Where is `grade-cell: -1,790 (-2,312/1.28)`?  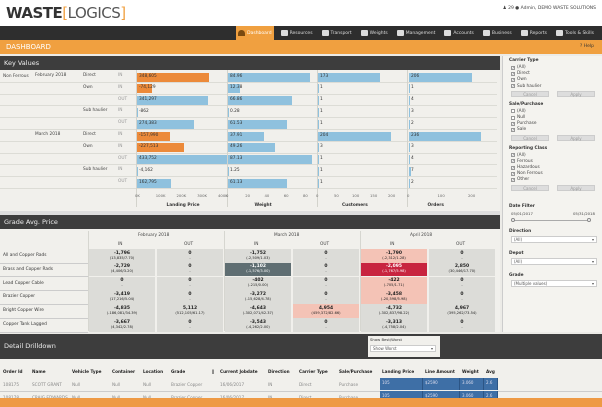 grade-cell: -1,790 (-2,312/1.28) is located at coordinates (394, 256).